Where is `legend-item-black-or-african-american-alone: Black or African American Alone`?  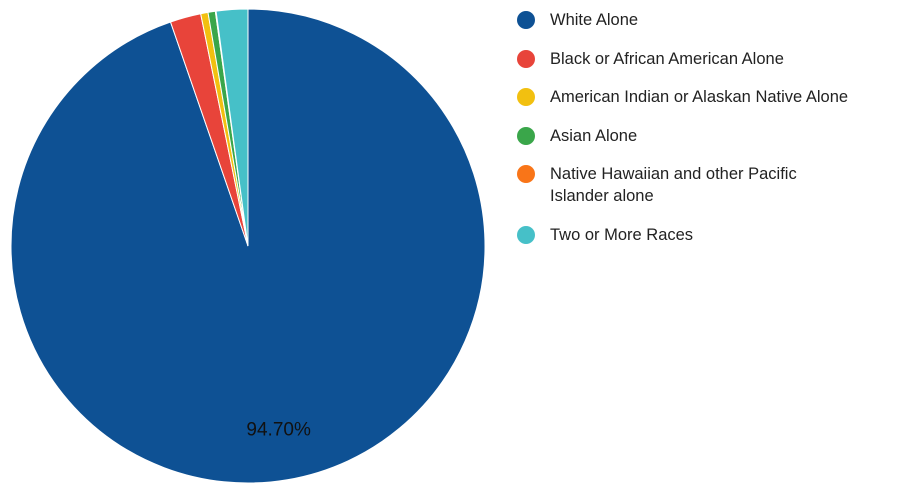
legend-item-black-or-african-american-alone: Black or African American Alone is located at coordinates (712, 59).